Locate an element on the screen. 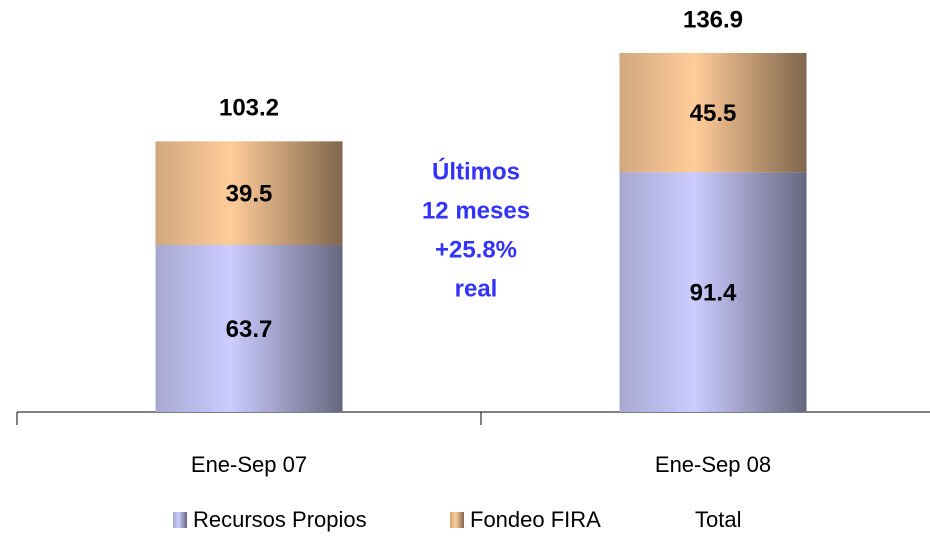 This screenshot has width=930, height=538. value-label: 63.7 is located at coordinates (249, 329).